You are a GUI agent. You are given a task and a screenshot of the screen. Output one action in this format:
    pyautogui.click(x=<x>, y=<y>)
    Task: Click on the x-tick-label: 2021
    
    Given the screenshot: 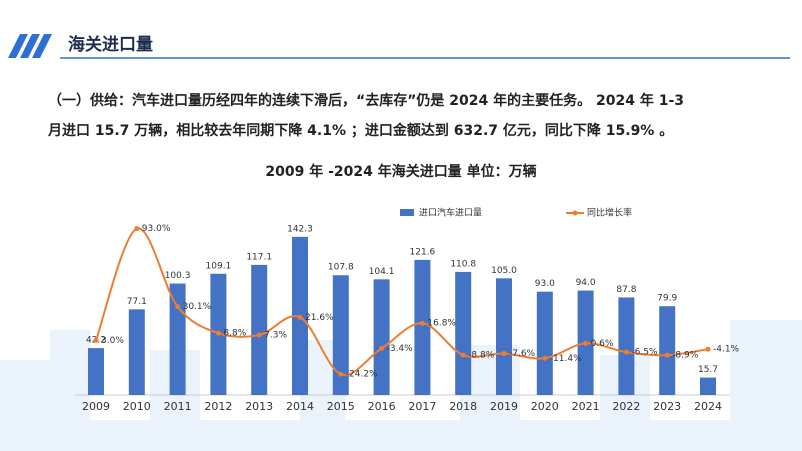 What is the action you would take?
    pyautogui.click(x=586, y=406)
    